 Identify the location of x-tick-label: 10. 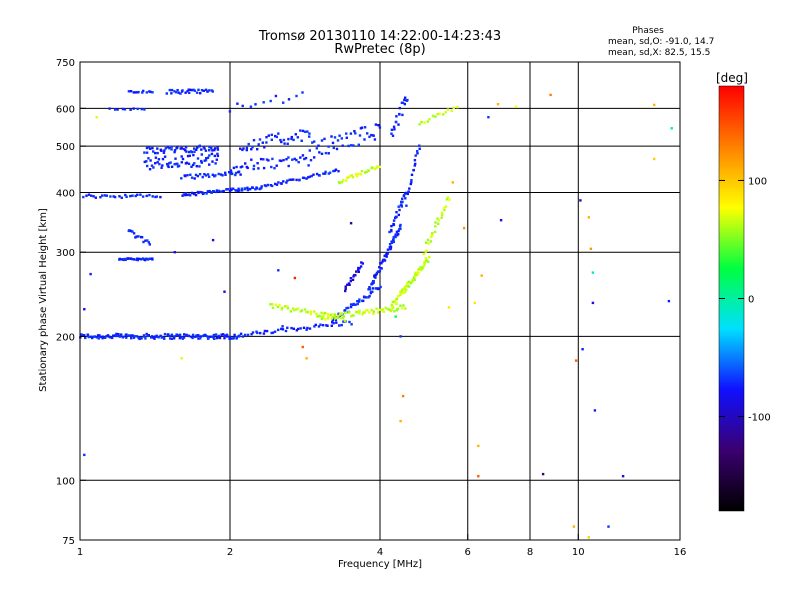
(578, 552).